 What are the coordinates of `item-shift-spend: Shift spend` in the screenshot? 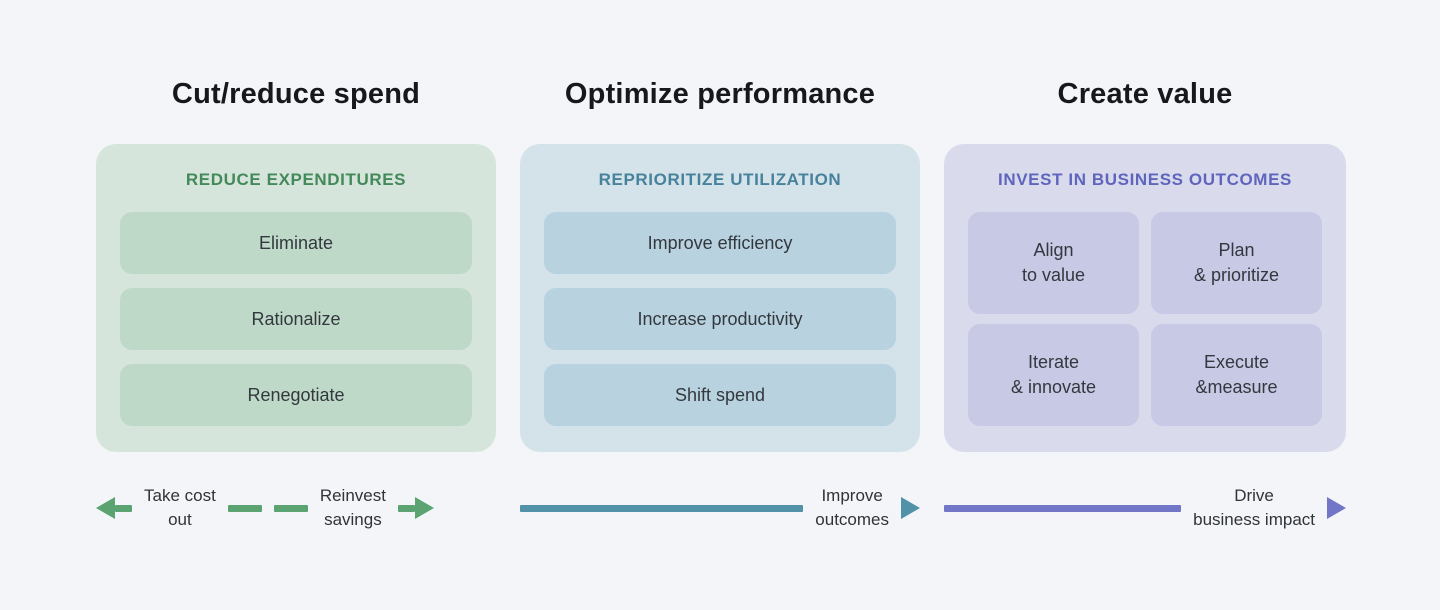 It's located at (720, 395).